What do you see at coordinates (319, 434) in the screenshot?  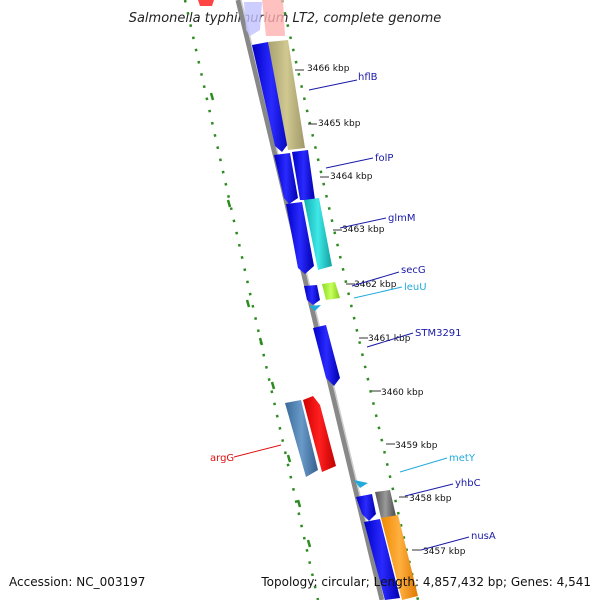 I see `gene-argG` at bounding box center [319, 434].